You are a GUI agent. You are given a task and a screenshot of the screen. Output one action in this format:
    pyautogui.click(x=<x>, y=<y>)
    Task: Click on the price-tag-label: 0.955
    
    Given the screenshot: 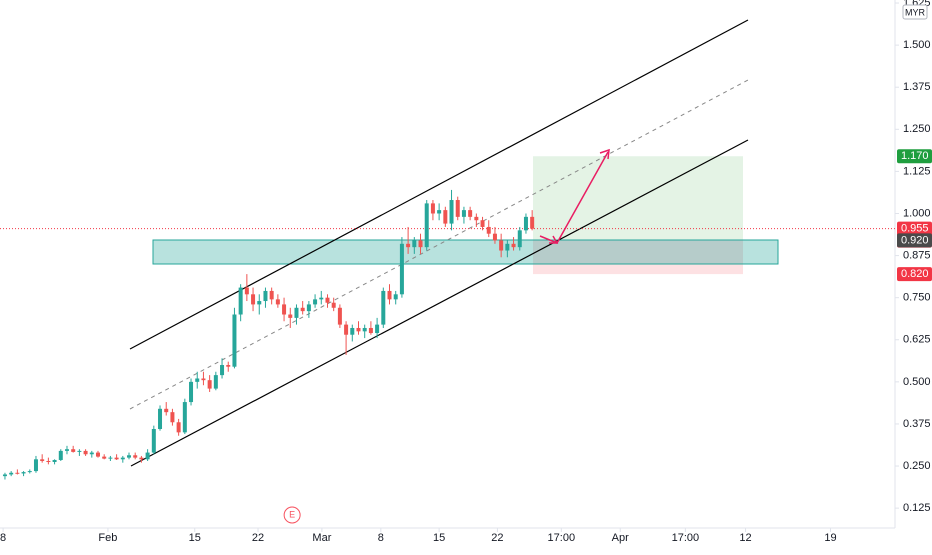 What is the action you would take?
    pyautogui.click(x=915, y=229)
    